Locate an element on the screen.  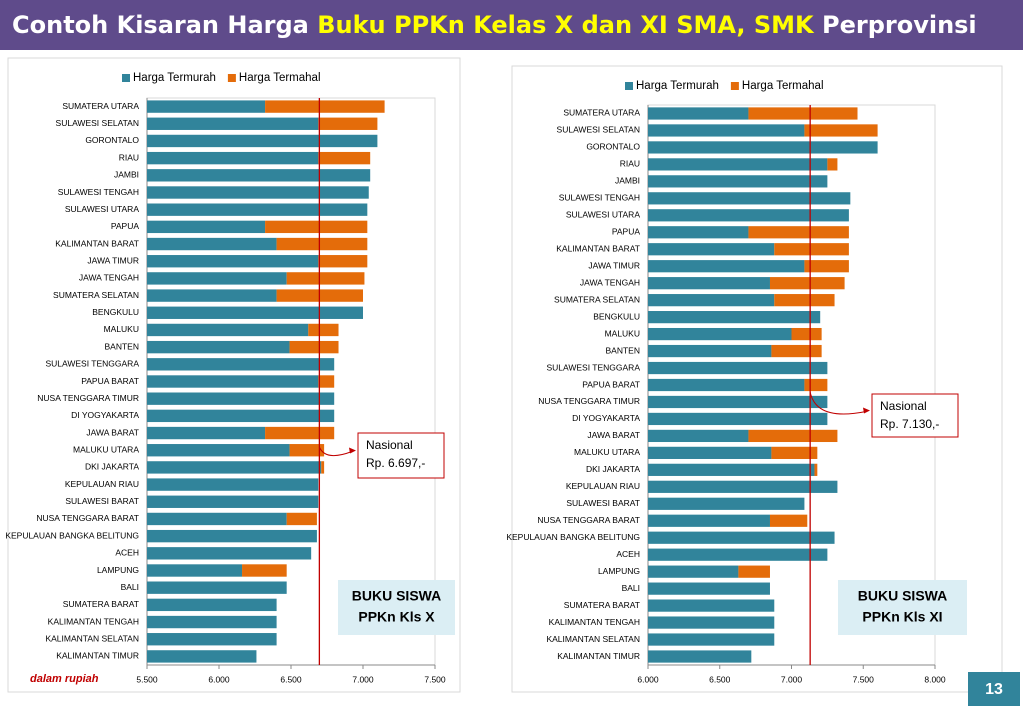
category-label: PAPUA BARAT is located at coordinates (110, 381).